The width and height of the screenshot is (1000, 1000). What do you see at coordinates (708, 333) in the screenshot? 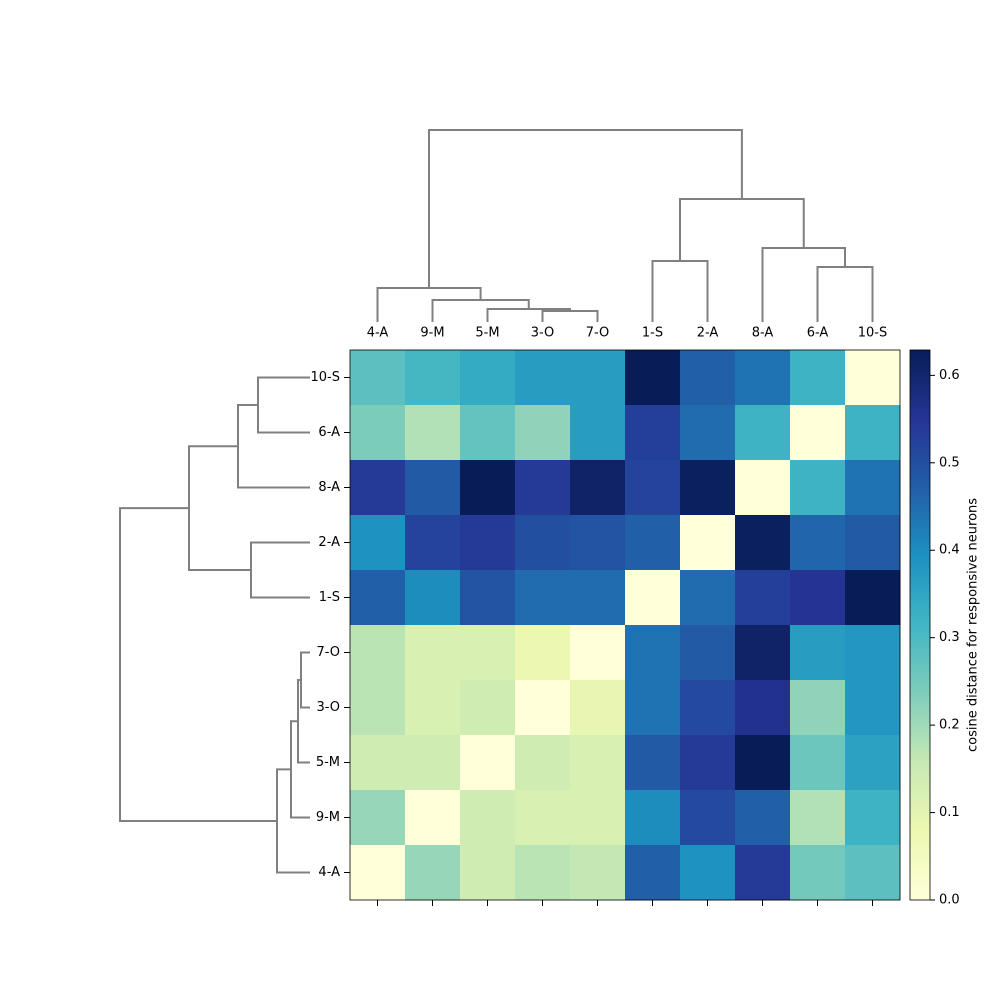
I see `x-tick-label: 2-A` at bounding box center [708, 333].